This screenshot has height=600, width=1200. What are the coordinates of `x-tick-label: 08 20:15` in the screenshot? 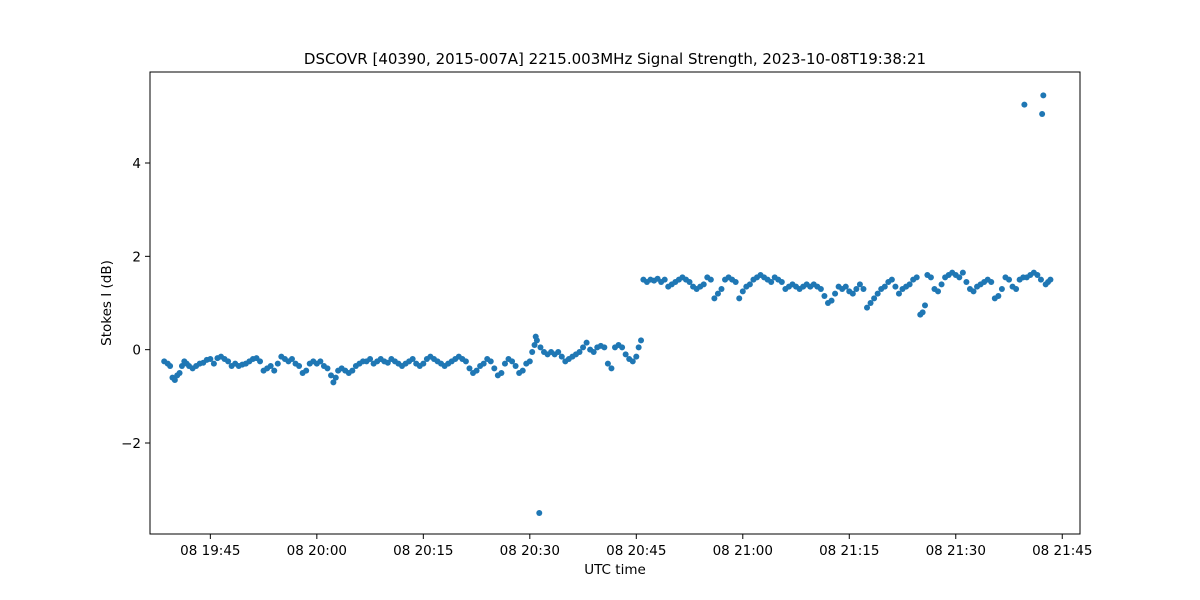 It's located at (423, 551).